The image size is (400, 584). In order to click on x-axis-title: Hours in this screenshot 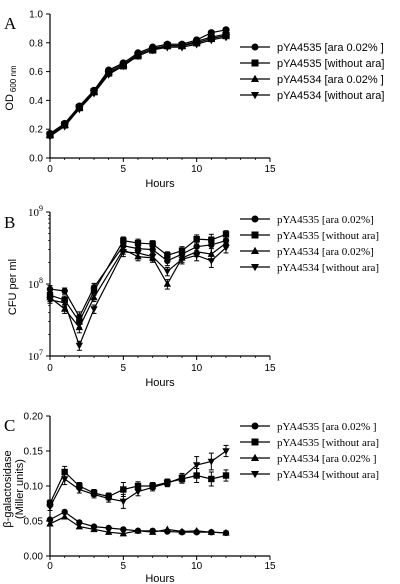, I will do `click(160, 578)`.